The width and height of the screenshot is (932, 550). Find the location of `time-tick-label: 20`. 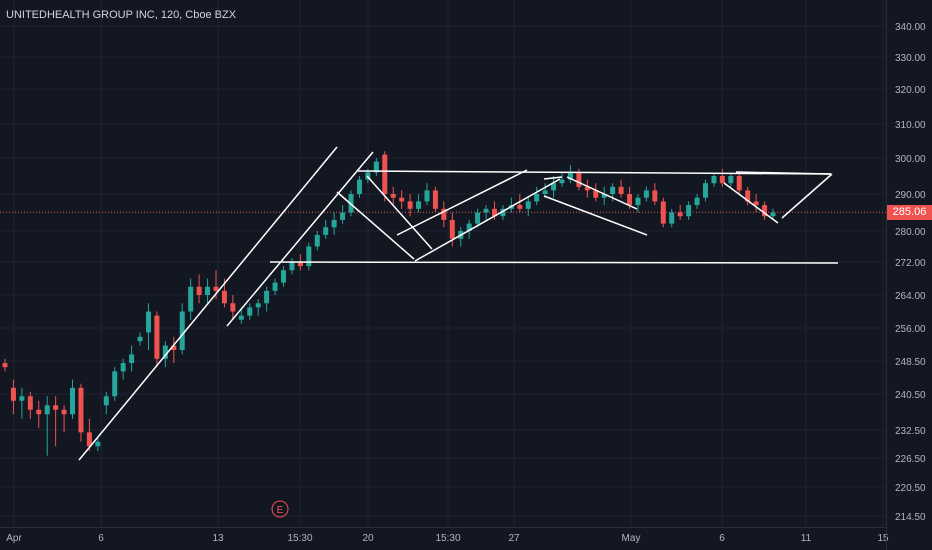

time-tick-label: 20 is located at coordinates (368, 538).